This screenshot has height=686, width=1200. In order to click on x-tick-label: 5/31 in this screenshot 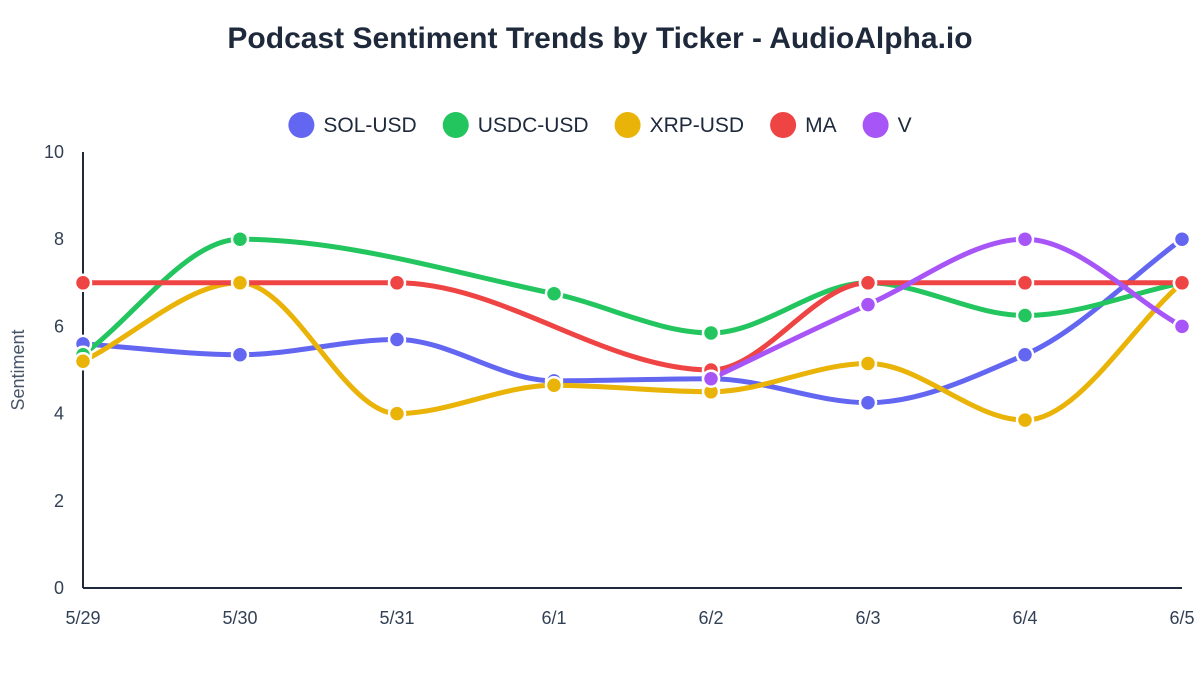, I will do `click(396, 618)`.